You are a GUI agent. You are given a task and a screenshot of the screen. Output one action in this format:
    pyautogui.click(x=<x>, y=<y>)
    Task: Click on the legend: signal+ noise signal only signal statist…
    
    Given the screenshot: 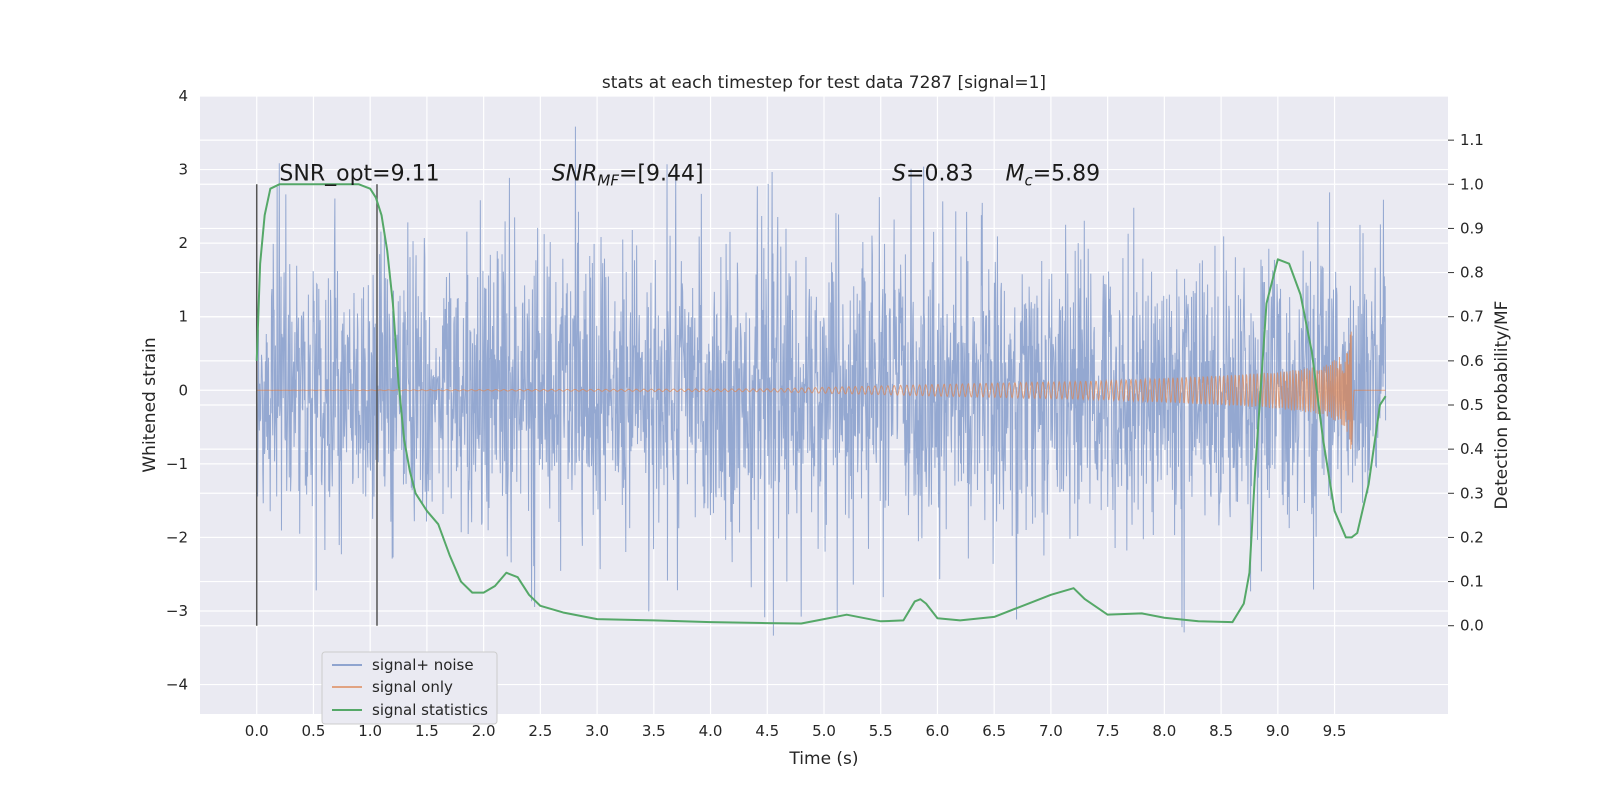 What is the action you would take?
    pyautogui.click(x=409, y=688)
    